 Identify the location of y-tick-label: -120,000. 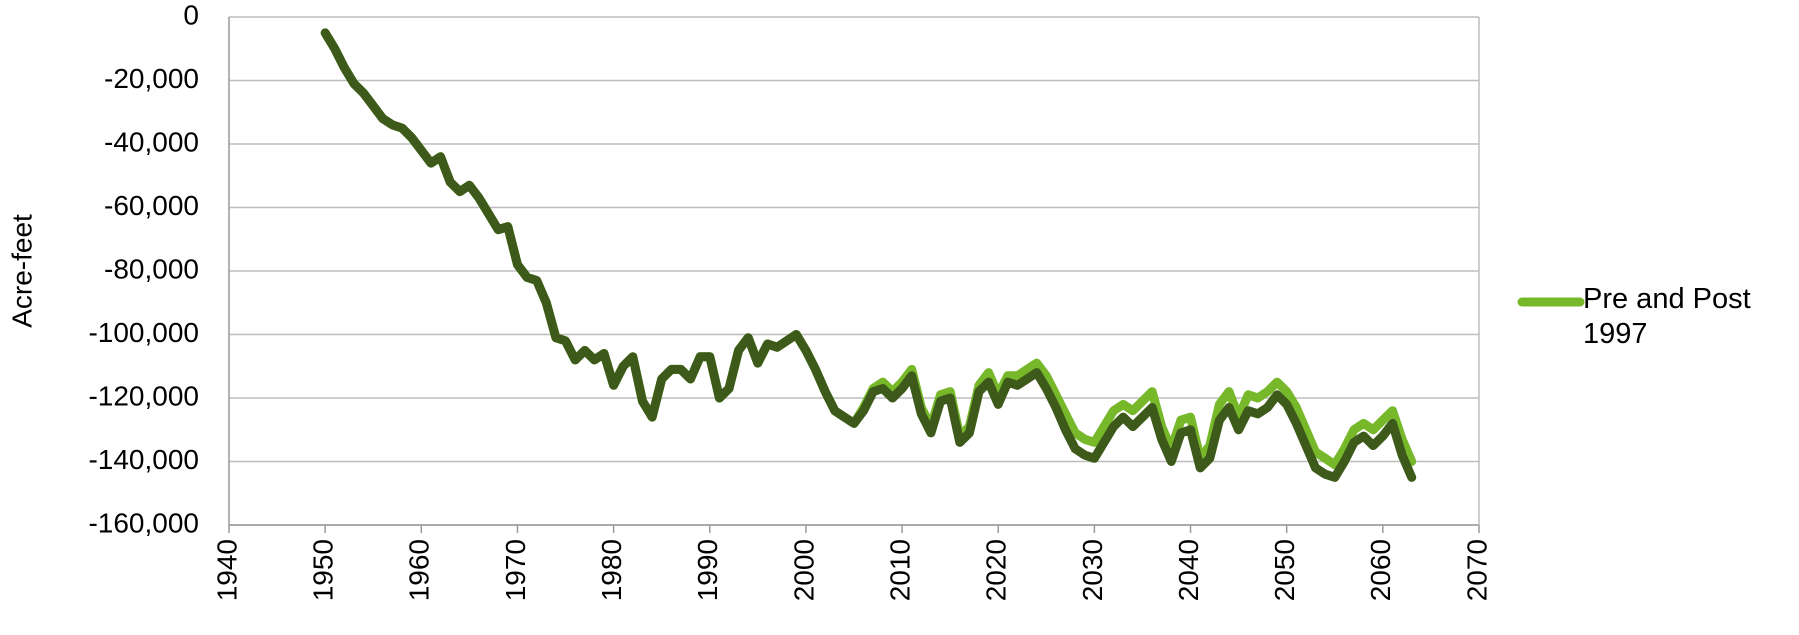
(143, 395).